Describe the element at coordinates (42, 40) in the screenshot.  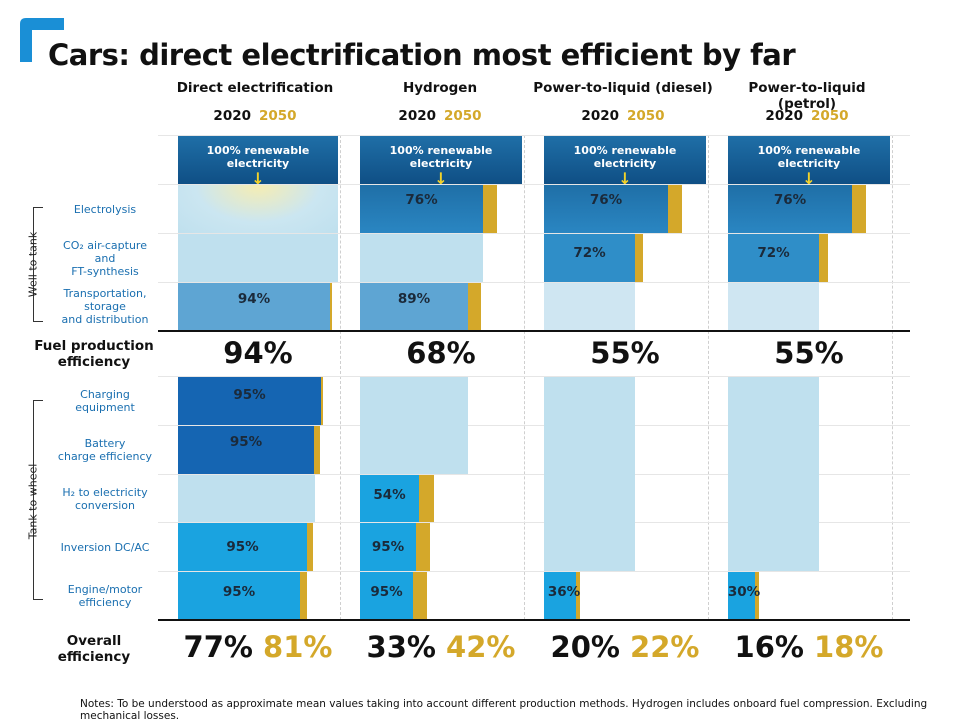
I see `brand-logo-icon` at that location.